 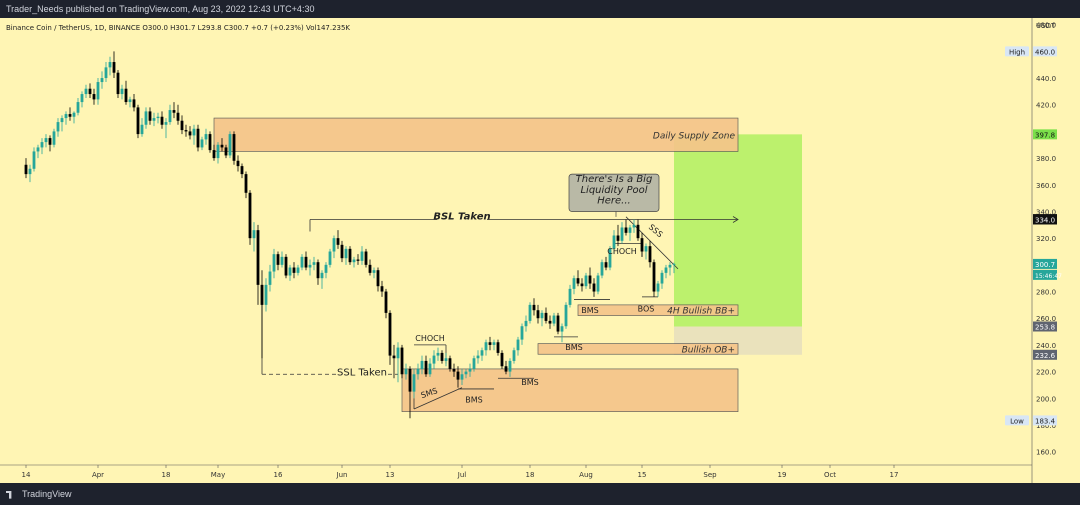 I want to click on zone-label-1: 4H Bullish BB+, so click(x=701, y=312).